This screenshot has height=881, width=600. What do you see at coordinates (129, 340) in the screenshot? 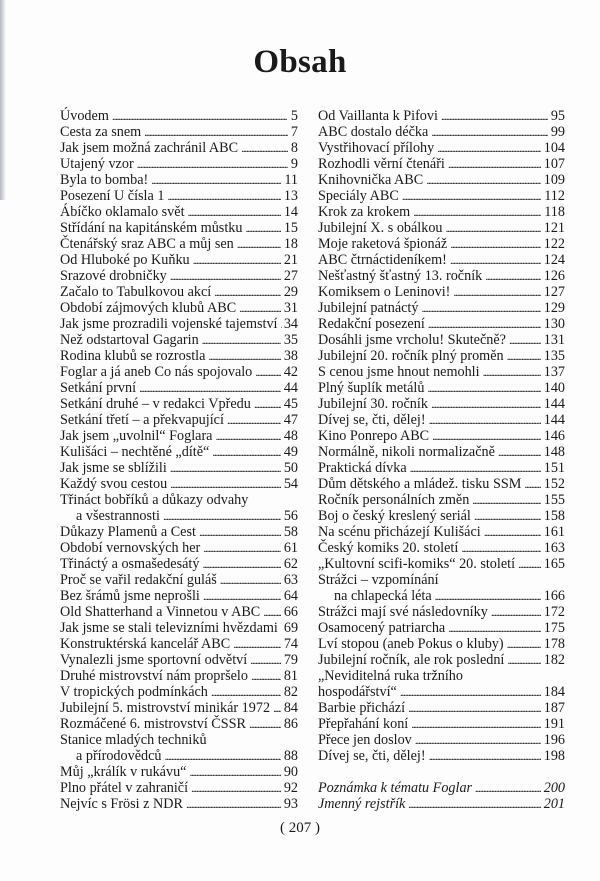
I see `toc-entry-title: Než odstartoval Gagarin` at bounding box center [129, 340].